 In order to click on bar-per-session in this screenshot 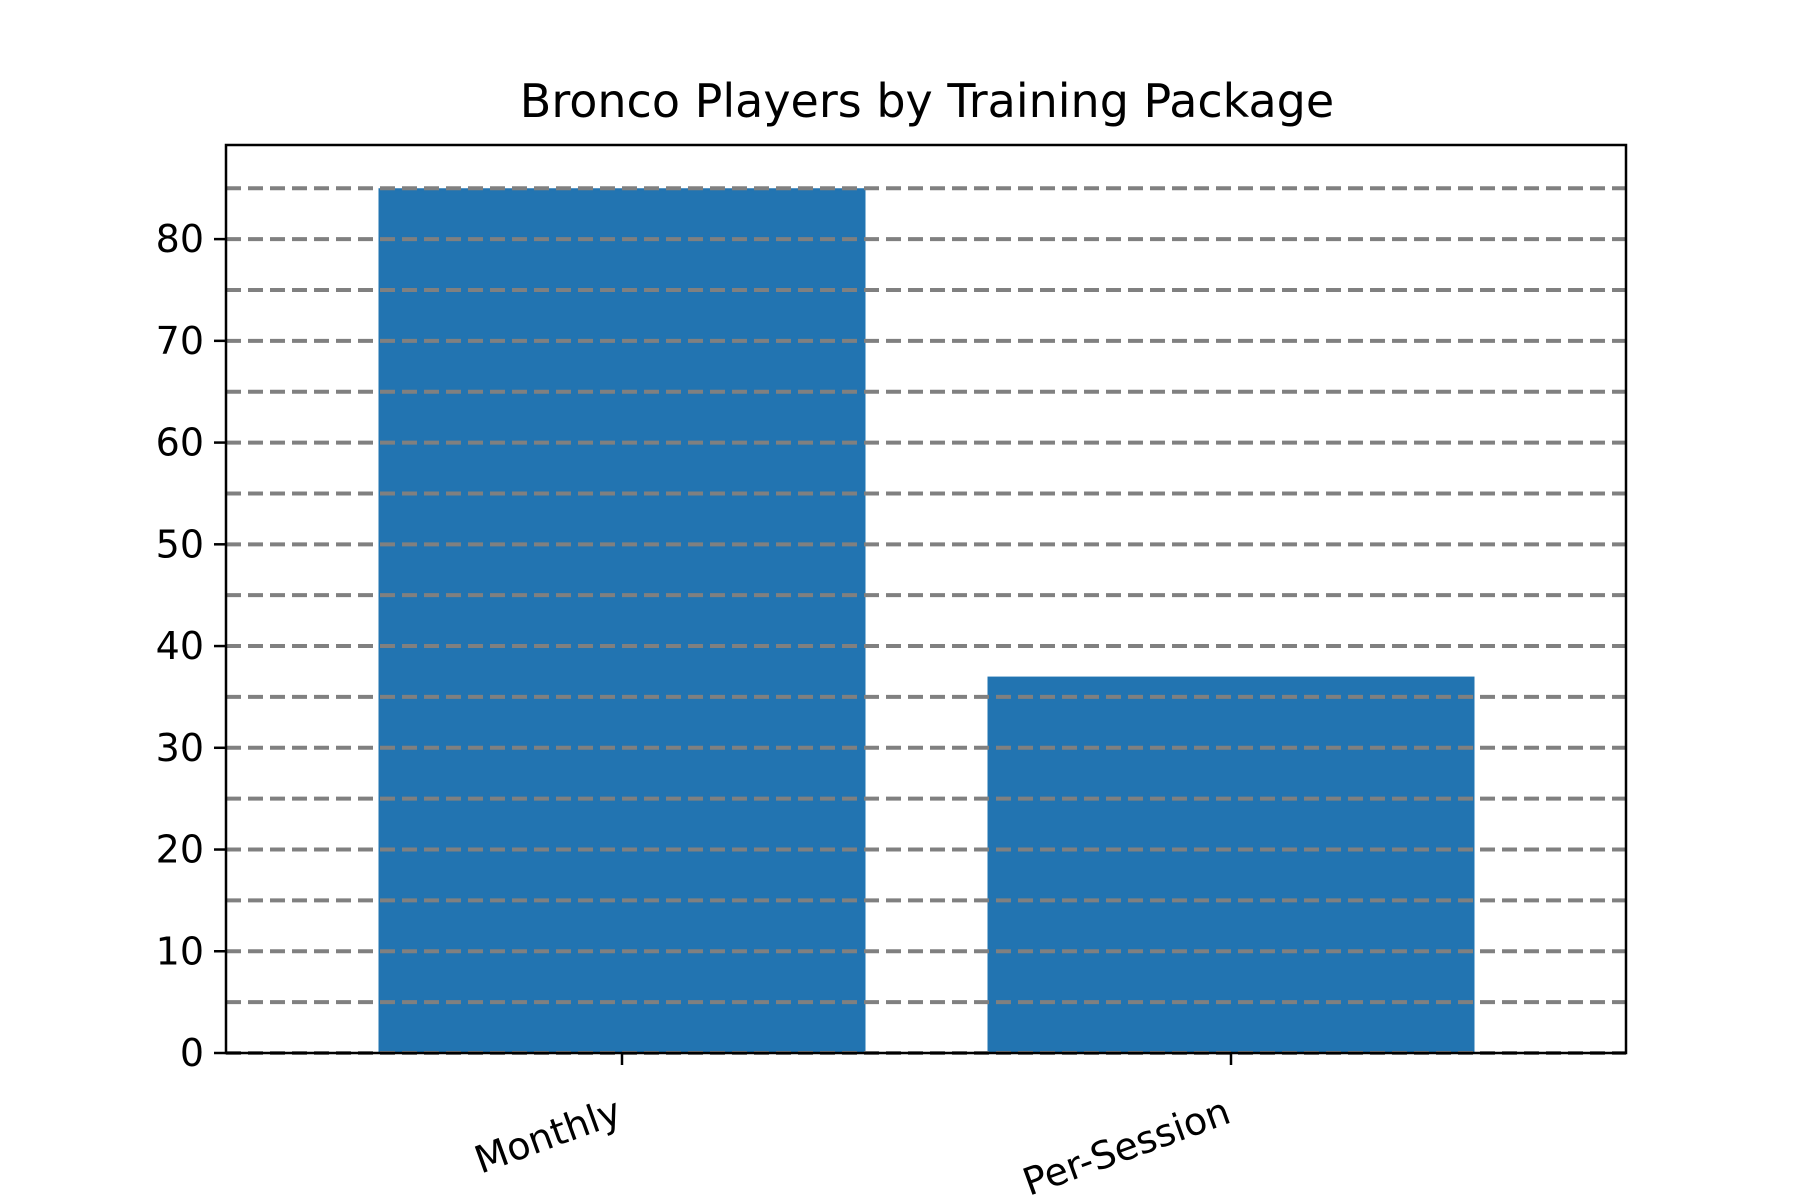, I will do `click(1231, 864)`.